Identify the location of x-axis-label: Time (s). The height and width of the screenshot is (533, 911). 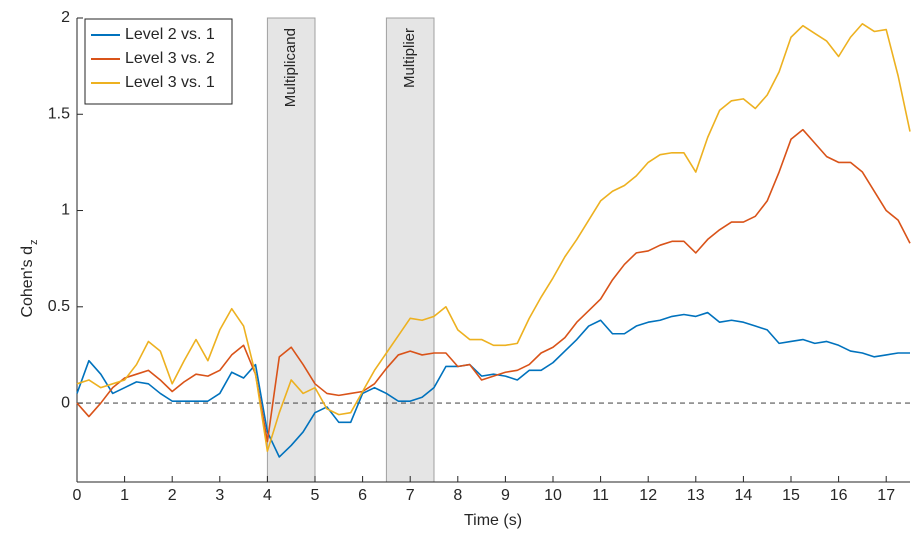
(493, 520).